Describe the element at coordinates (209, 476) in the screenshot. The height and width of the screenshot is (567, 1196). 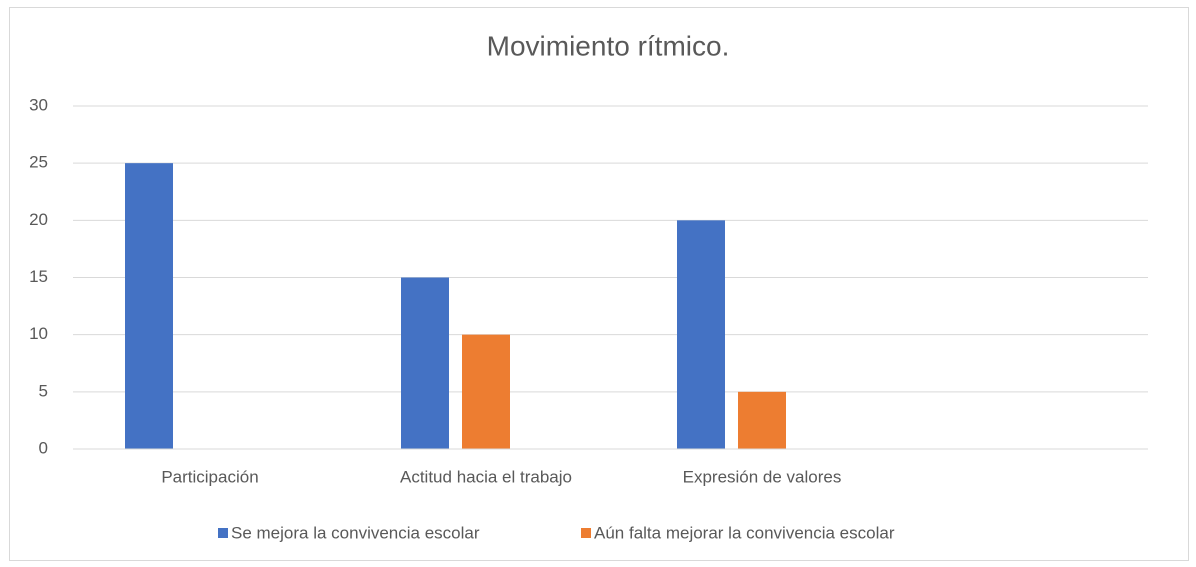
I see `x-tick-label: Participación` at that location.